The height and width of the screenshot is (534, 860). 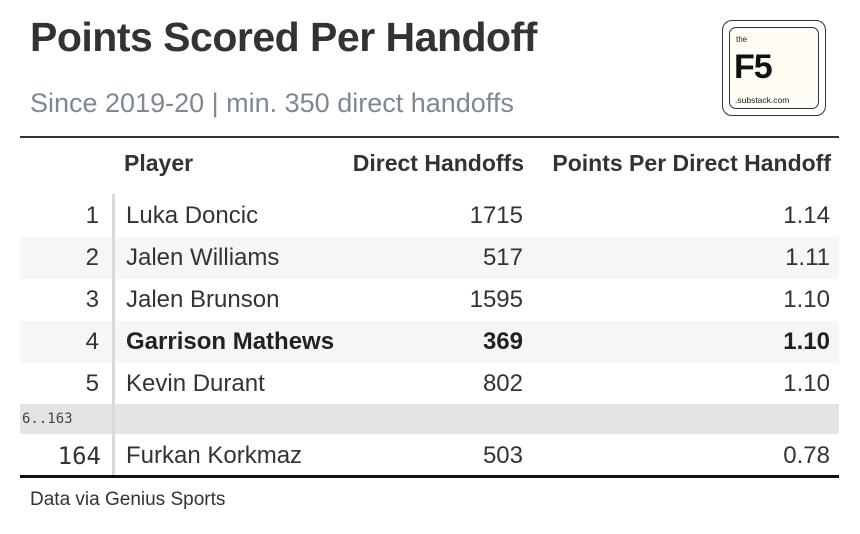 What do you see at coordinates (438, 163) in the screenshot?
I see `column-header-handoffs: Direct Handoffs` at bounding box center [438, 163].